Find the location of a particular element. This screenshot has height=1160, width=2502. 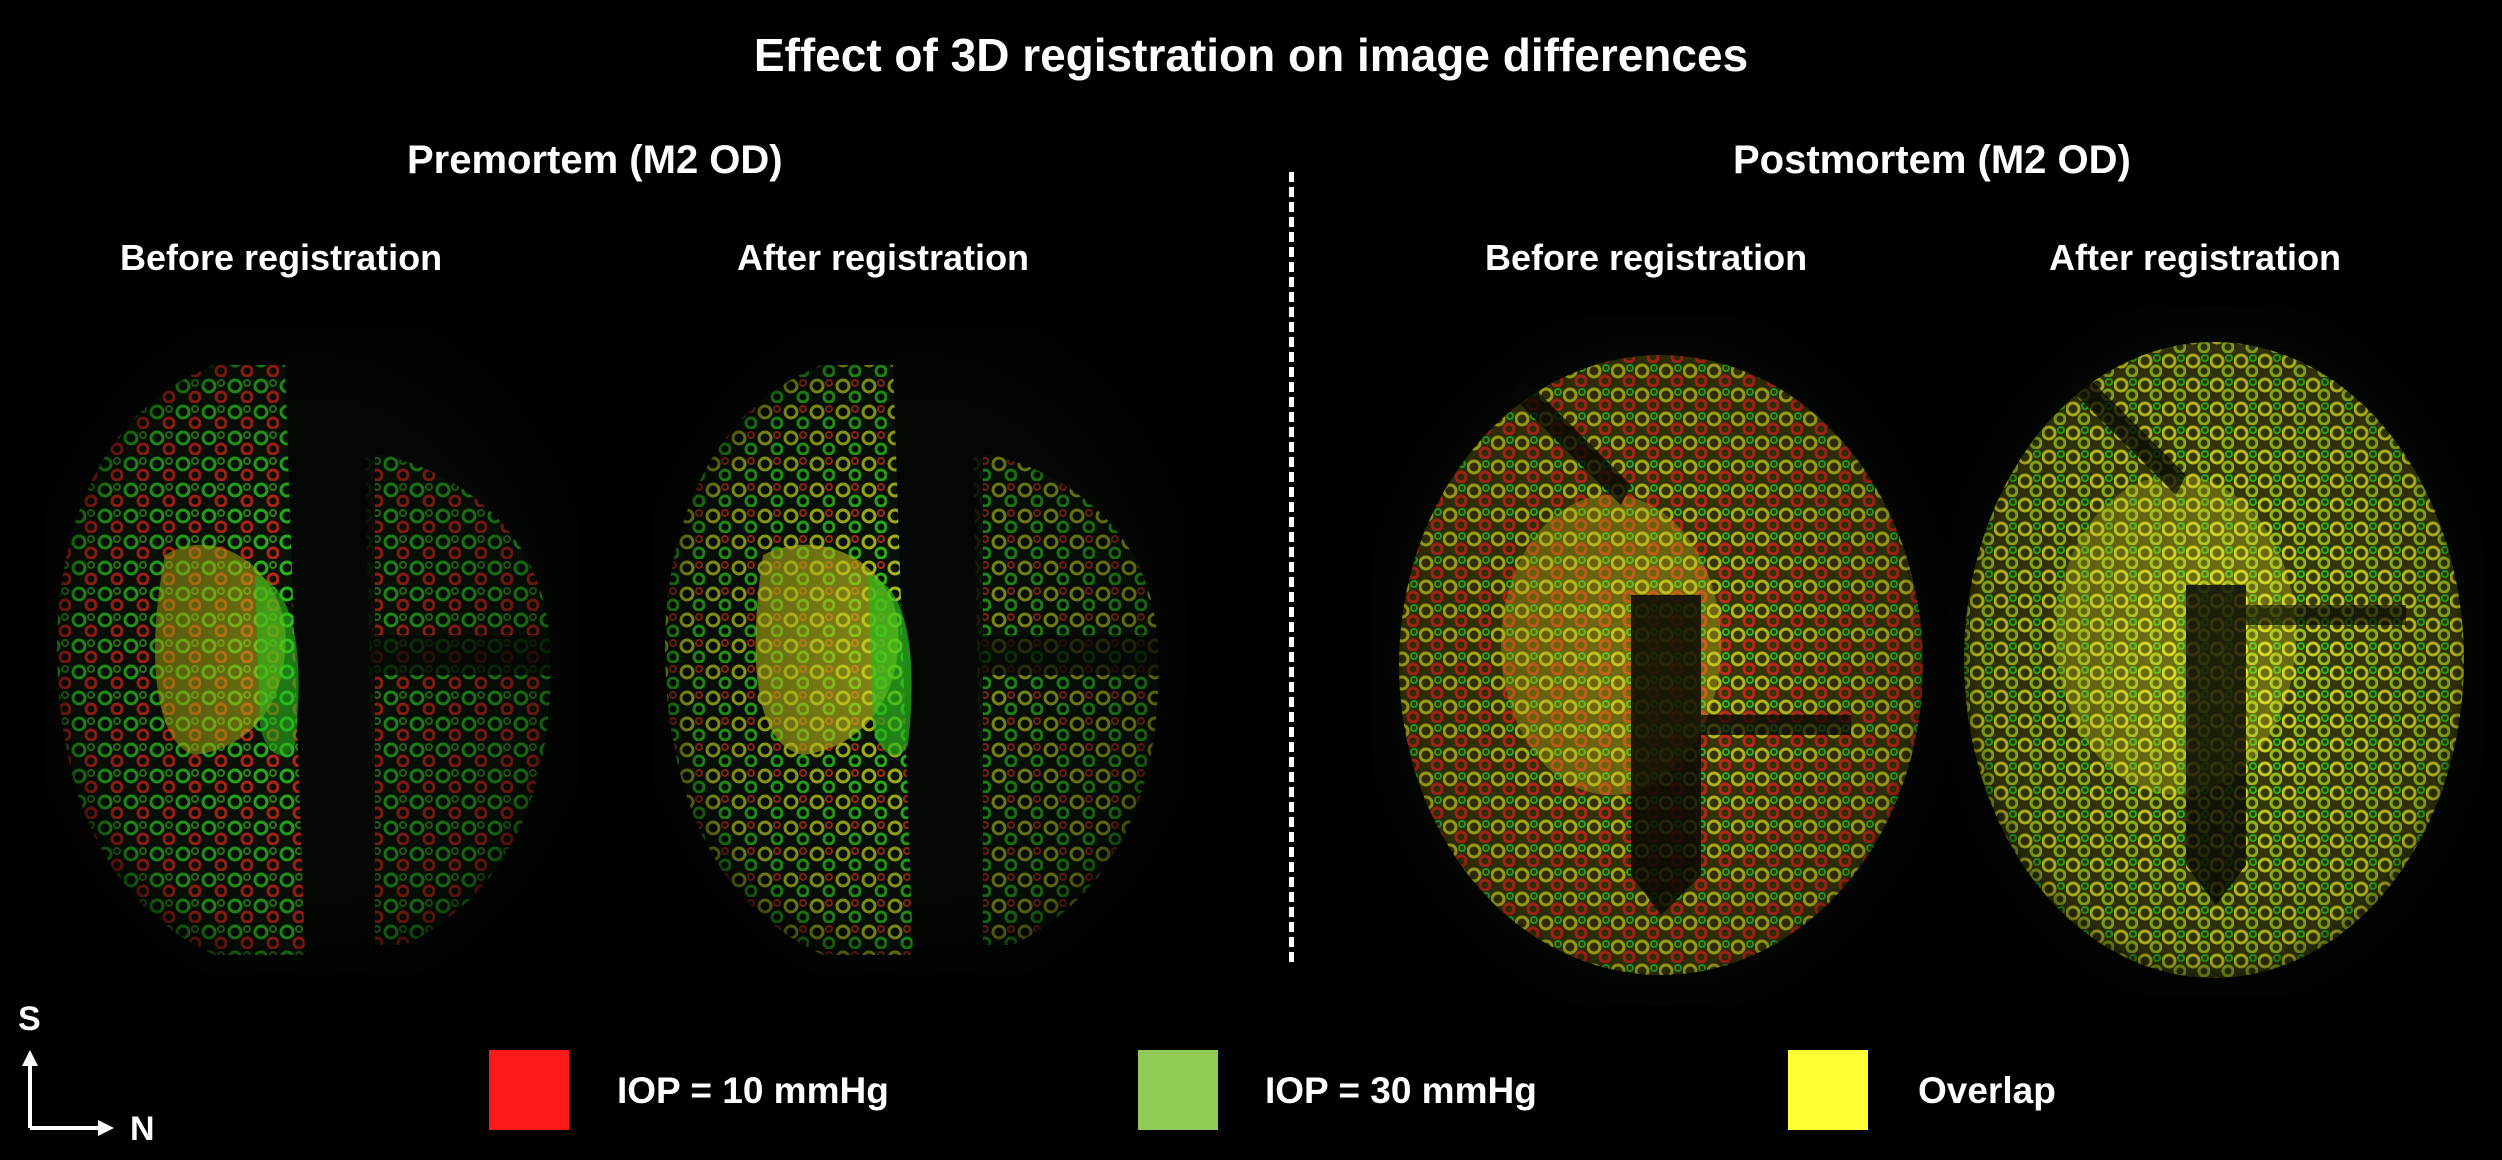

image-postmortem-after is located at coordinates (2216, 651).